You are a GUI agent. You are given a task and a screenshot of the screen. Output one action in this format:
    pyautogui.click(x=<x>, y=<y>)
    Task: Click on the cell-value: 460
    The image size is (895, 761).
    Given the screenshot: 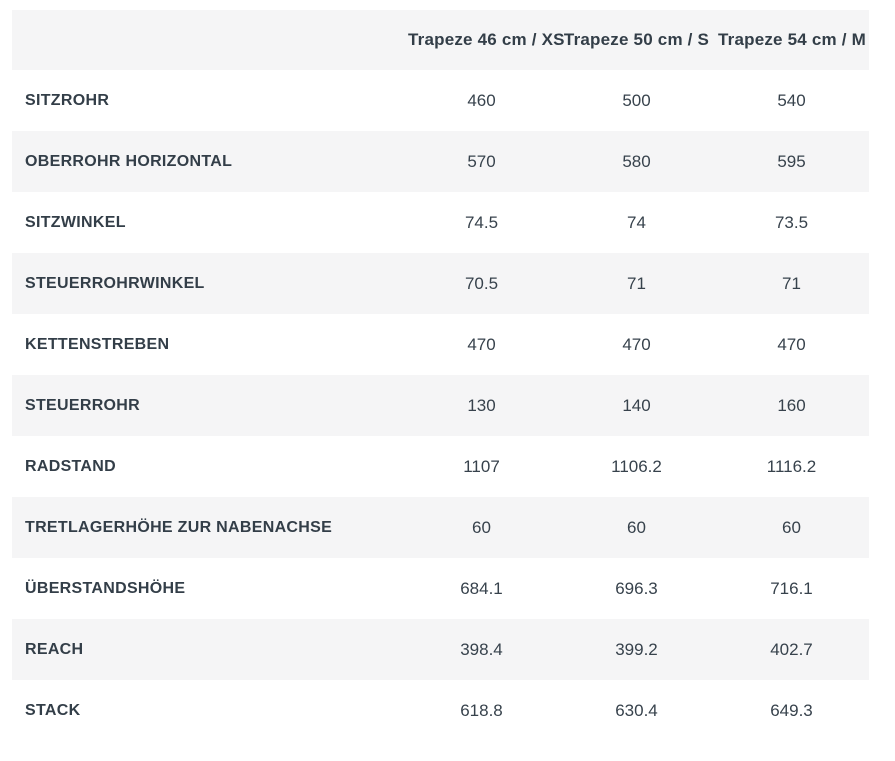 What is the action you would take?
    pyautogui.click(x=481, y=100)
    